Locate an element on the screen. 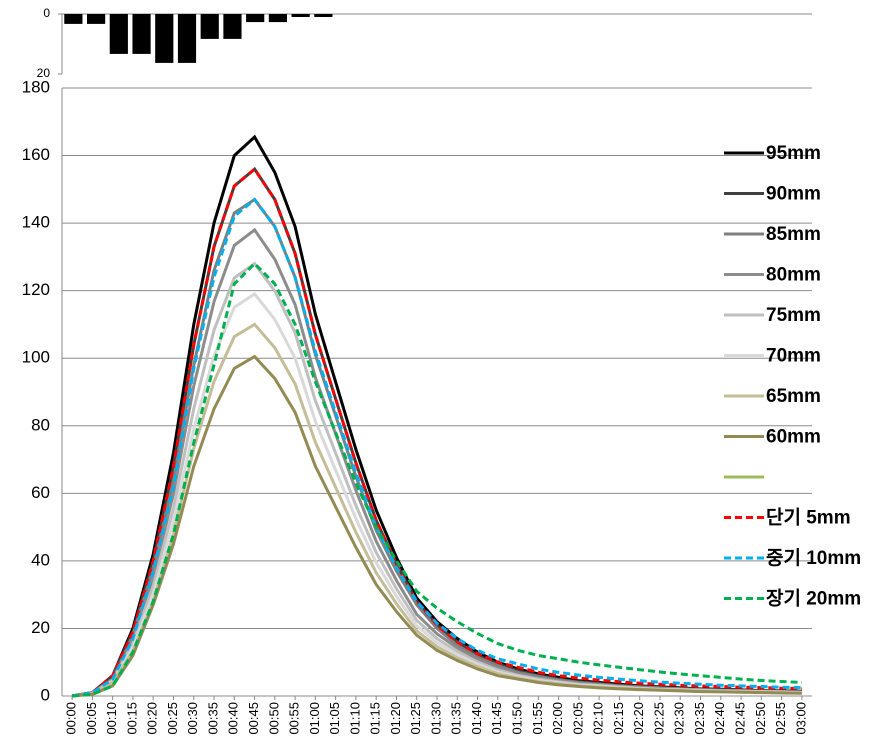  legend-label: 60mm is located at coordinates (793, 437).